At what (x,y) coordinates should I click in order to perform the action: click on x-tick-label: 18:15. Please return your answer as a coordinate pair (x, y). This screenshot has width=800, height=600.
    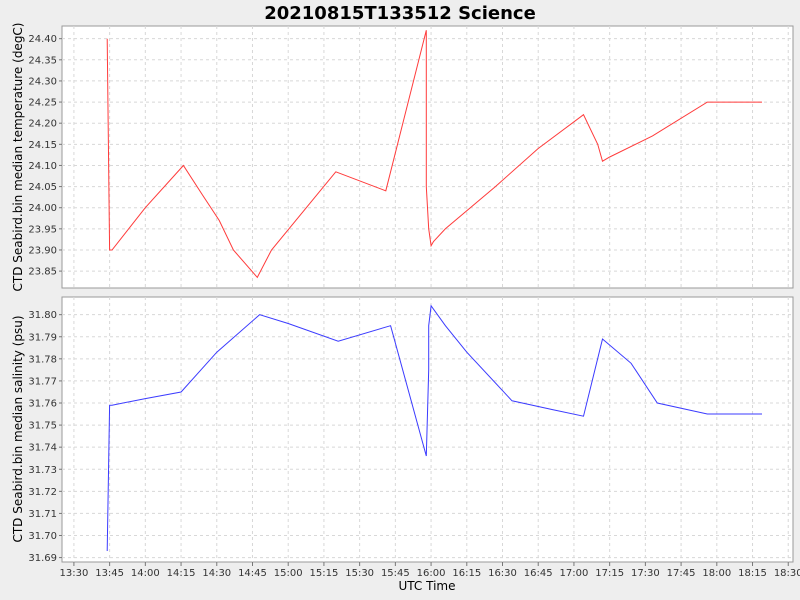
    Looking at the image, I should click on (752, 573).